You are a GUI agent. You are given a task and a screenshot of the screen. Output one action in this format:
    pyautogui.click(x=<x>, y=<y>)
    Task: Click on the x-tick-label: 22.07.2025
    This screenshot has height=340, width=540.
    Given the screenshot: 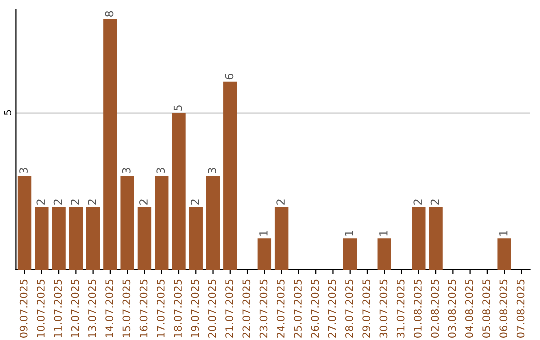 What is the action you would take?
    pyautogui.click(x=246, y=309)
    